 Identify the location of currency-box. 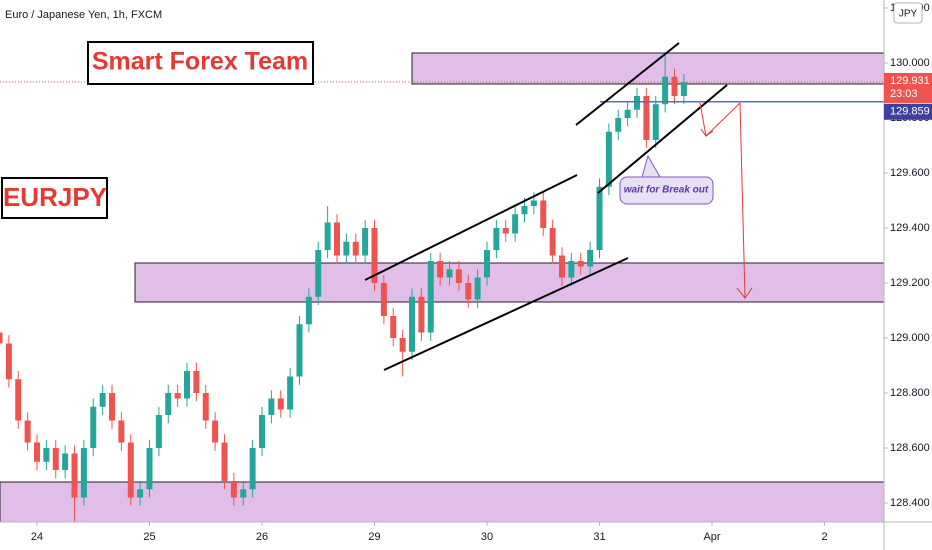
(908, 13).